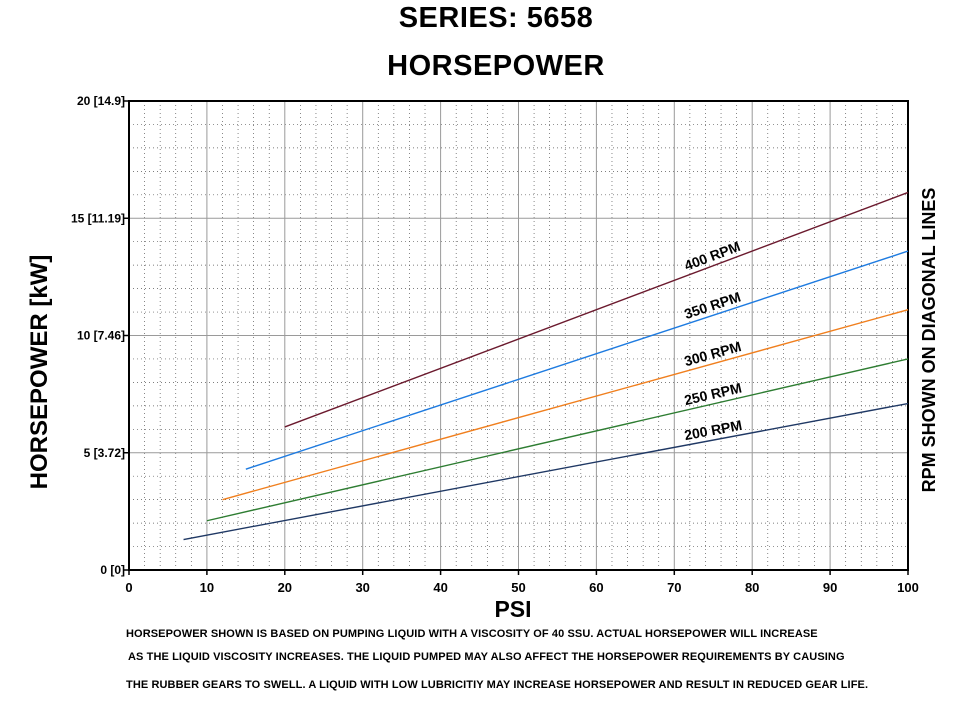  I want to click on x-tick-label: 80, so click(752, 587).